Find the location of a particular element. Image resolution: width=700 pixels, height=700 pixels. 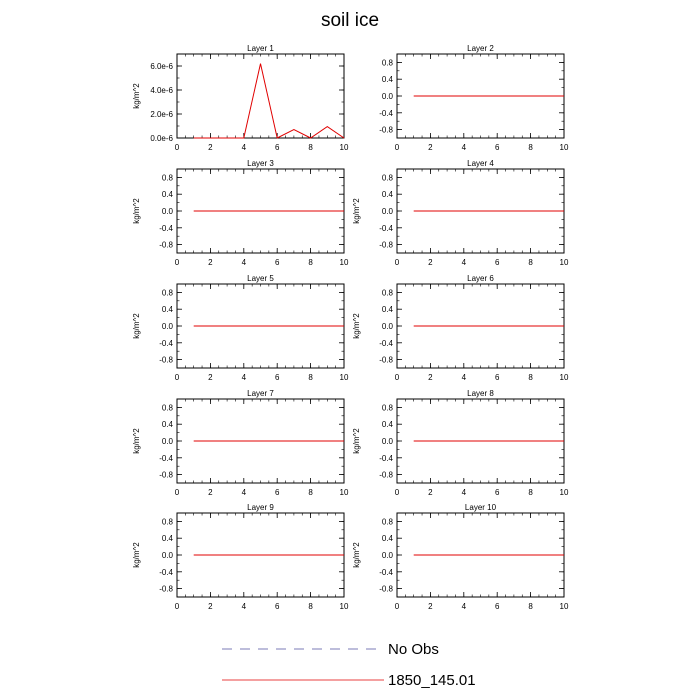

panel-title: Layer 3 is located at coordinates (260, 163).